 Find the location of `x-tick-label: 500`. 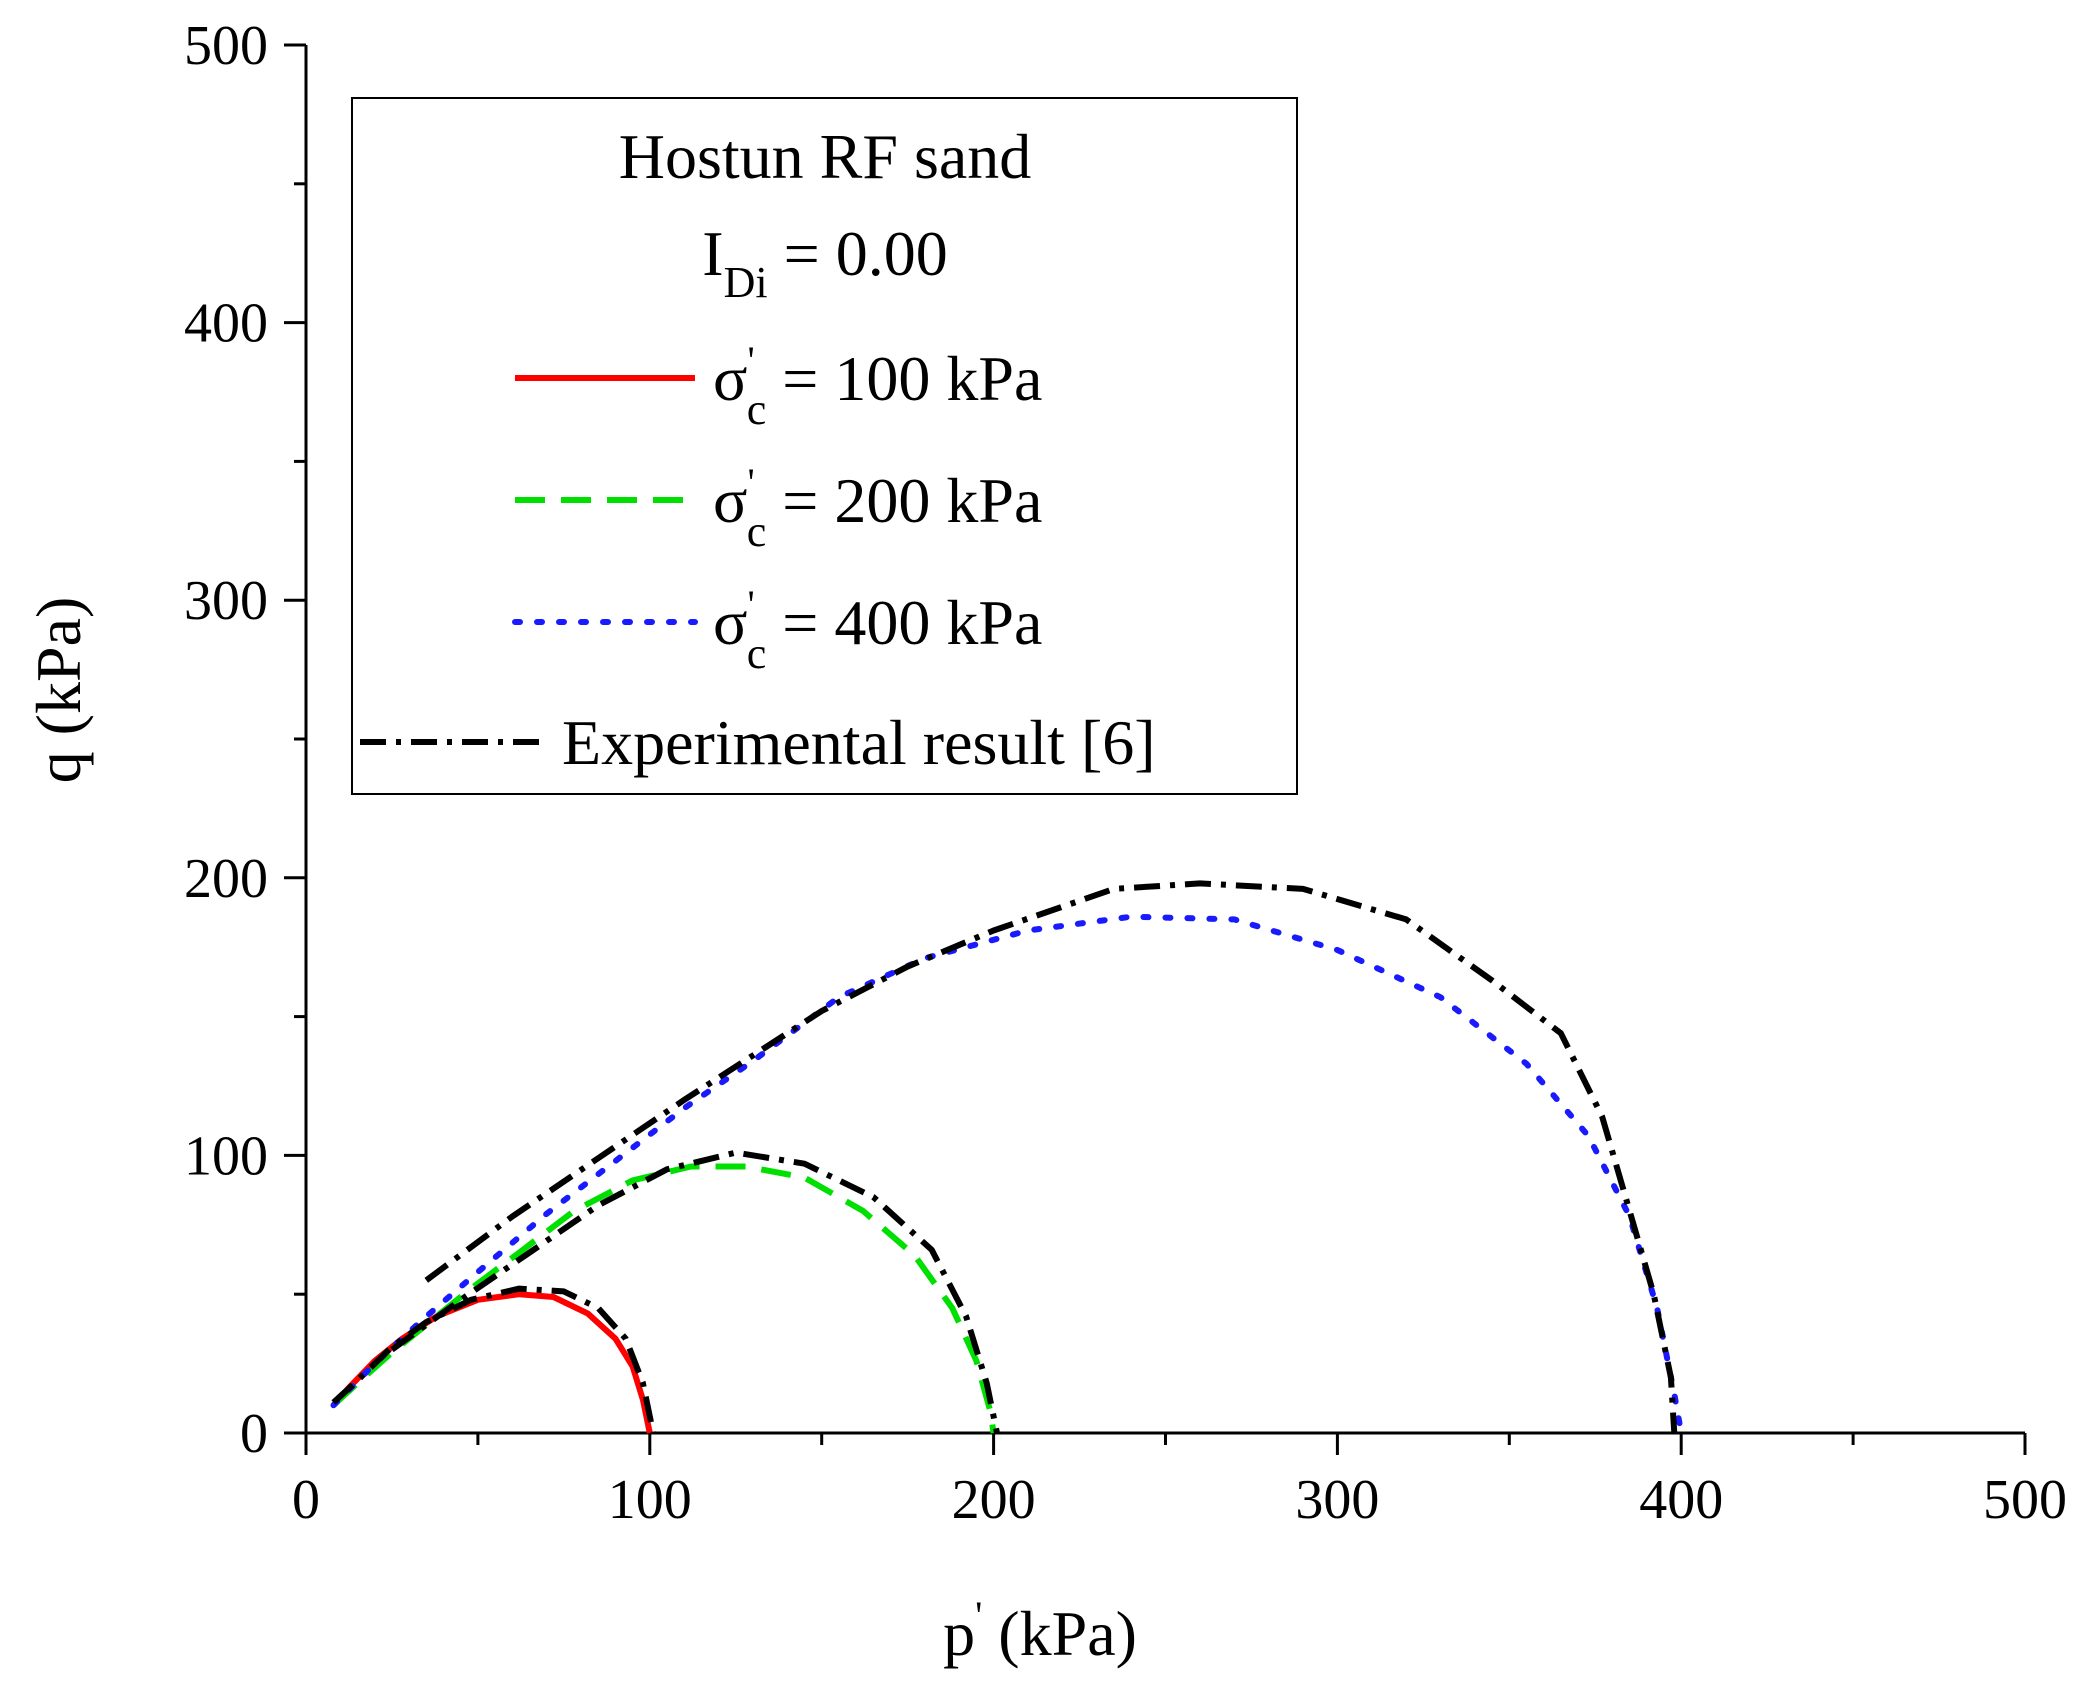

x-tick-label: 500 is located at coordinates (2025, 1500).